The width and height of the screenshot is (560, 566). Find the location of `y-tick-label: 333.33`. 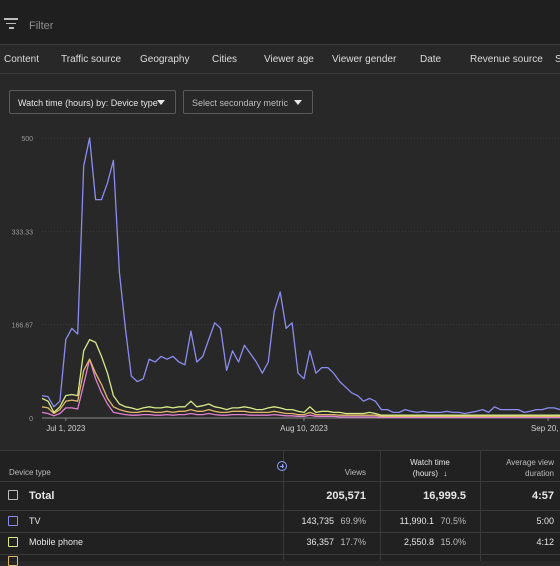

y-tick-label: 333.33 is located at coordinates (23, 232).